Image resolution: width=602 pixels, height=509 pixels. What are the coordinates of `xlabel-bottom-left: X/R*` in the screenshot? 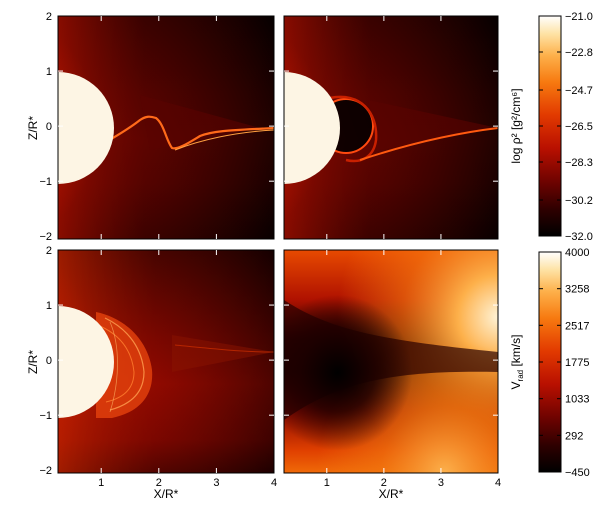 It's located at (166, 494).